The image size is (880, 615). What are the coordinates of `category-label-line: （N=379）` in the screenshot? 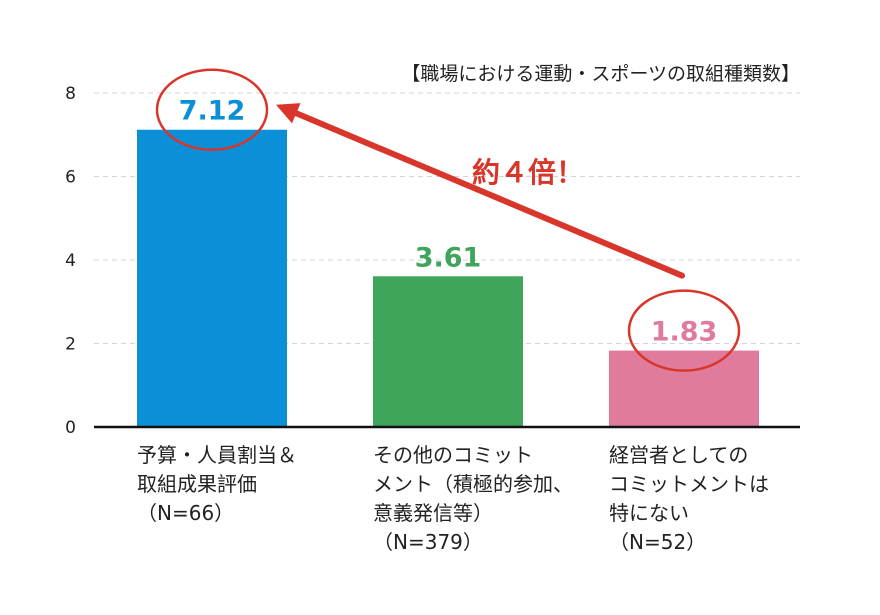 It's located at (428, 542).